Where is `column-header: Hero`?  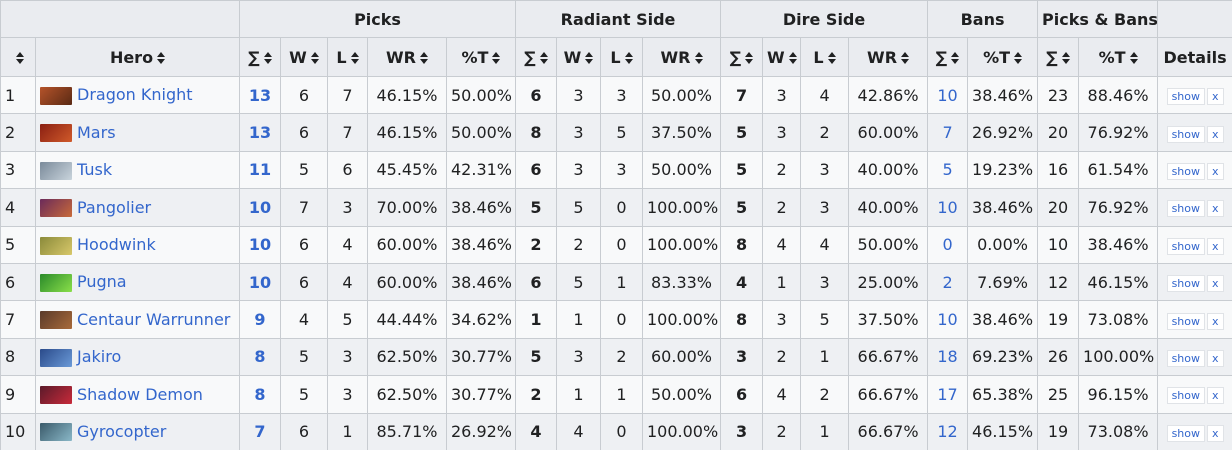 column-header: Hero is located at coordinates (137, 57).